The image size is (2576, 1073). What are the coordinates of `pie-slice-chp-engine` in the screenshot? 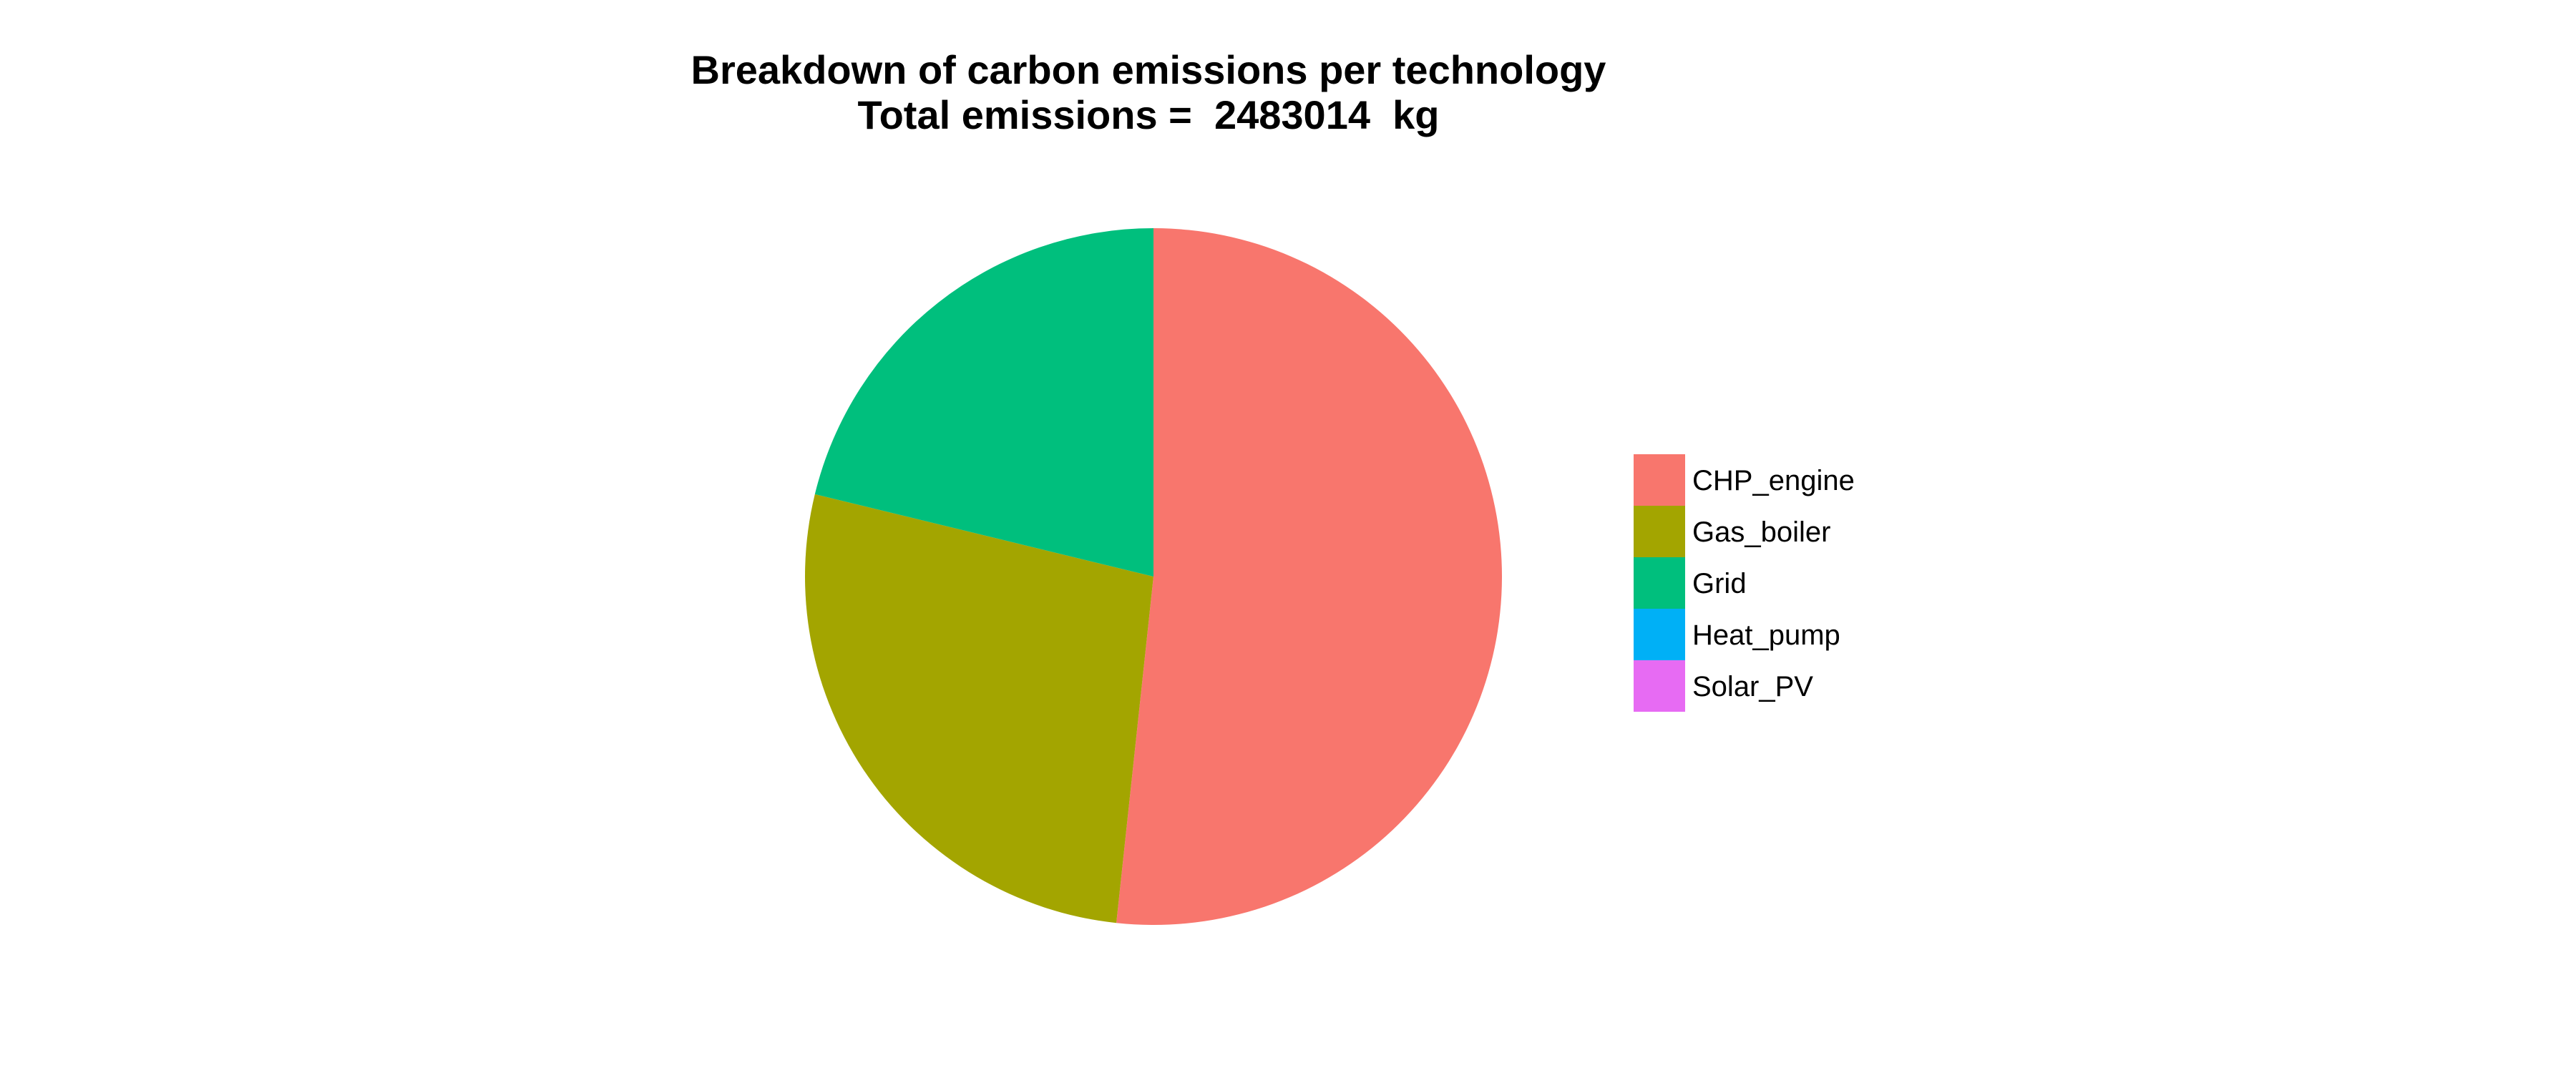 It's located at (1309, 577).